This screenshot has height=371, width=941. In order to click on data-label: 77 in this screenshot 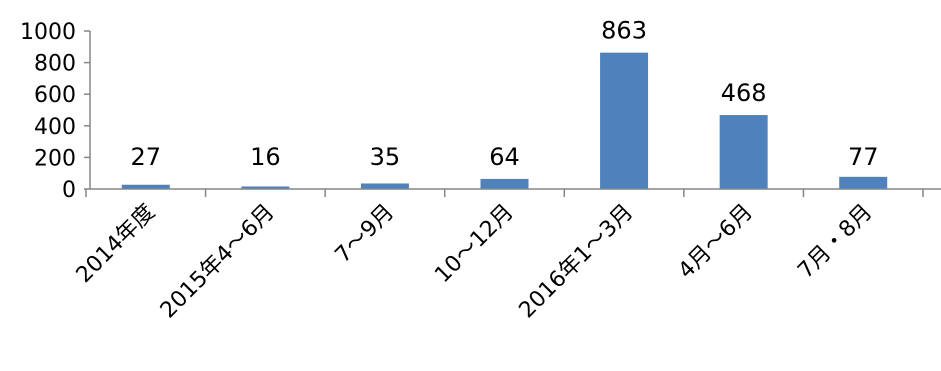, I will do `click(863, 157)`.